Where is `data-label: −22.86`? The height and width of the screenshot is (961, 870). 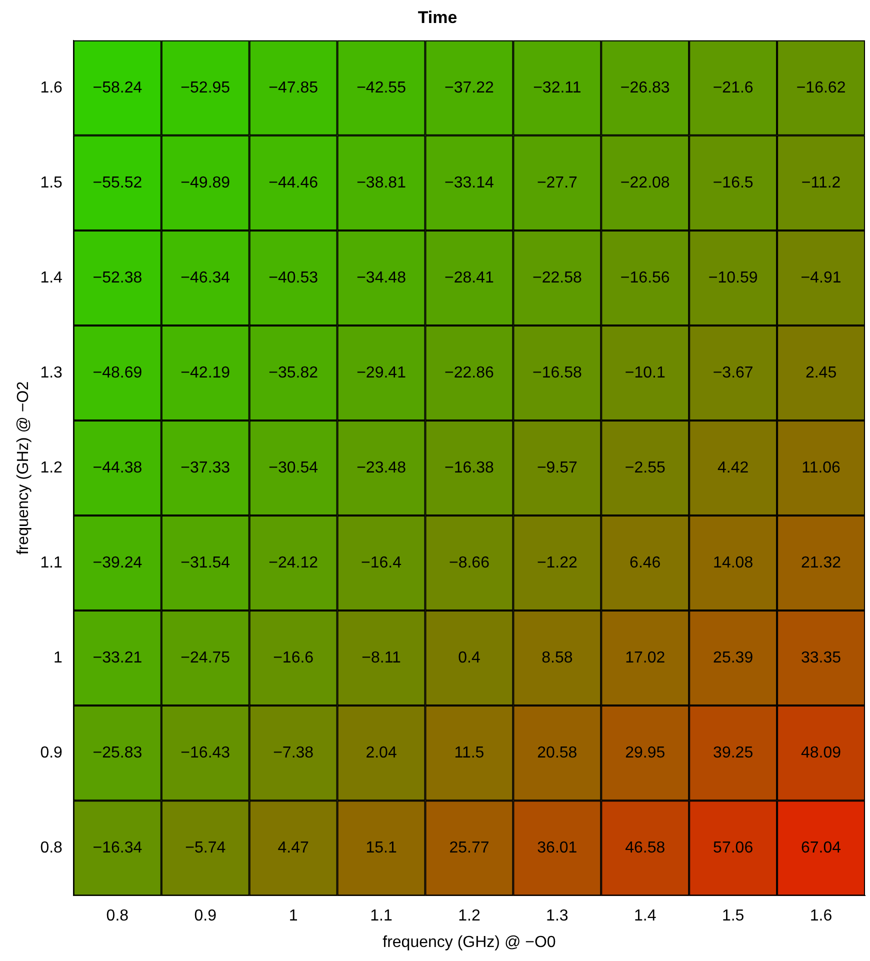 data-label: −22.86 is located at coordinates (469, 373).